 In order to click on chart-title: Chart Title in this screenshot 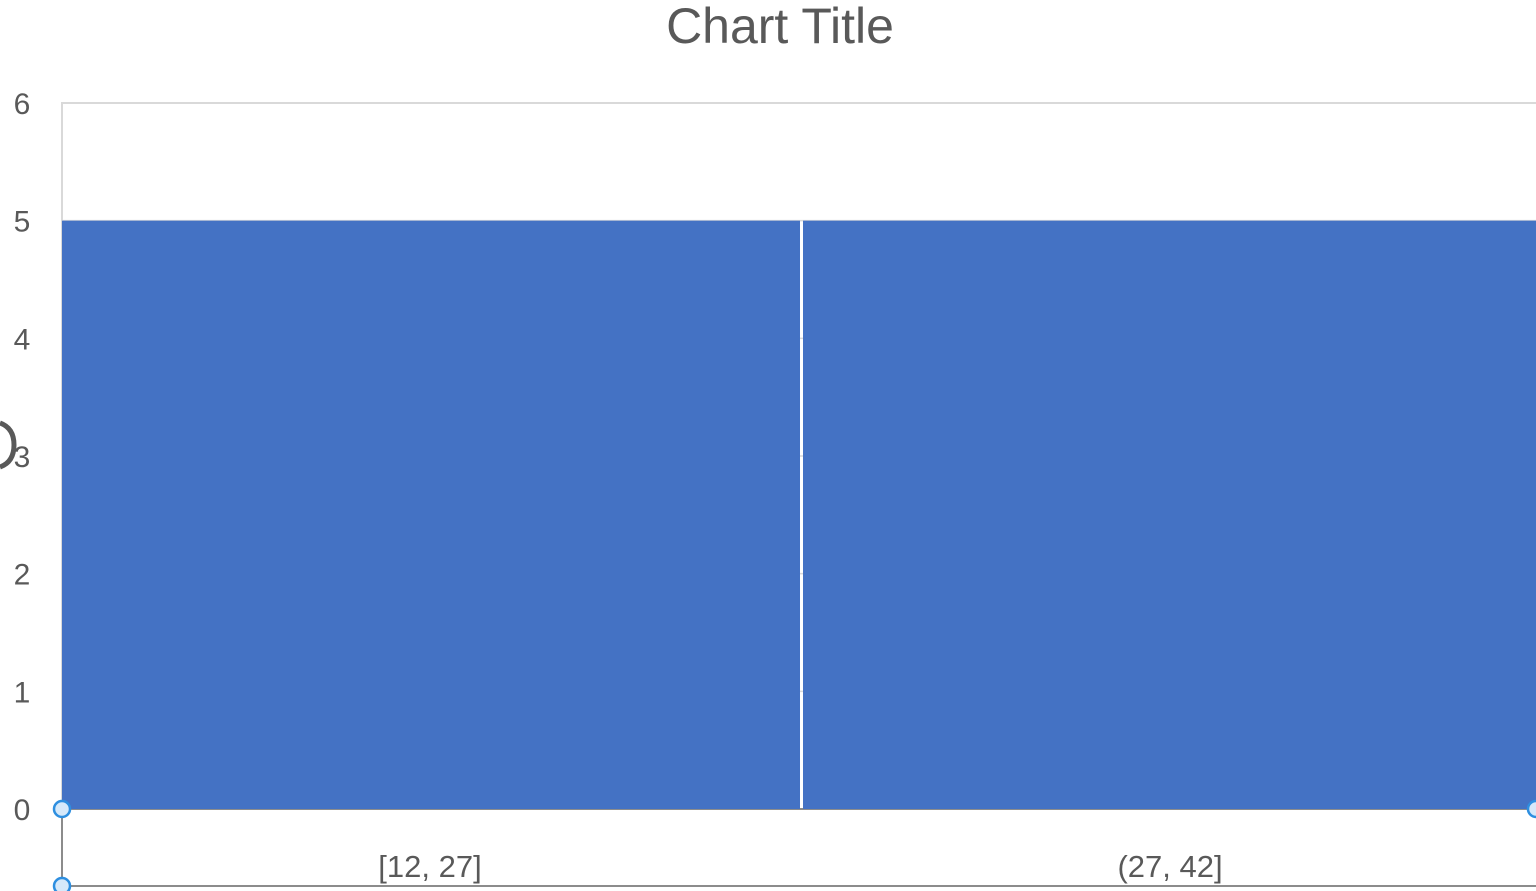, I will do `click(780, 27)`.